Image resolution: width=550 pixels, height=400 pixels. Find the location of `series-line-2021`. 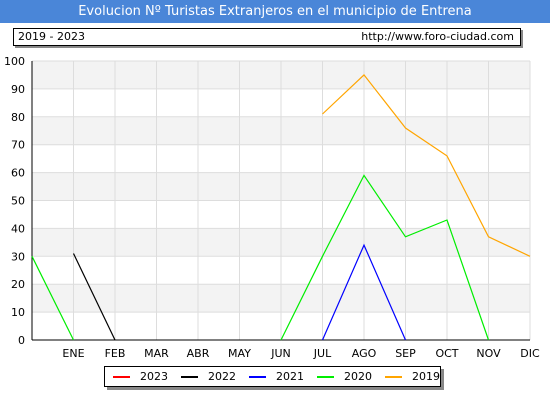

series-line-2021 is located at coordinates (364, 292).